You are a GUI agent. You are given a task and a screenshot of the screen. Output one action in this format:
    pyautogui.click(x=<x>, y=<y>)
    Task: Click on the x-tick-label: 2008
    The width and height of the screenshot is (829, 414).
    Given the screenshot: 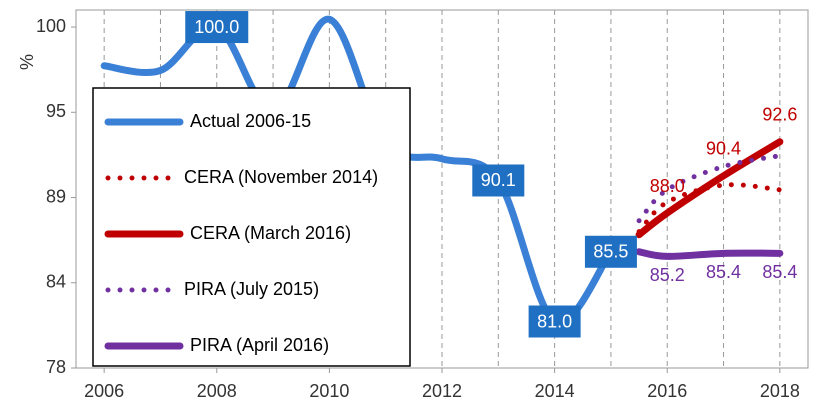 What is the action you would take?
    pyautogui.click(x=217, y=391)
    